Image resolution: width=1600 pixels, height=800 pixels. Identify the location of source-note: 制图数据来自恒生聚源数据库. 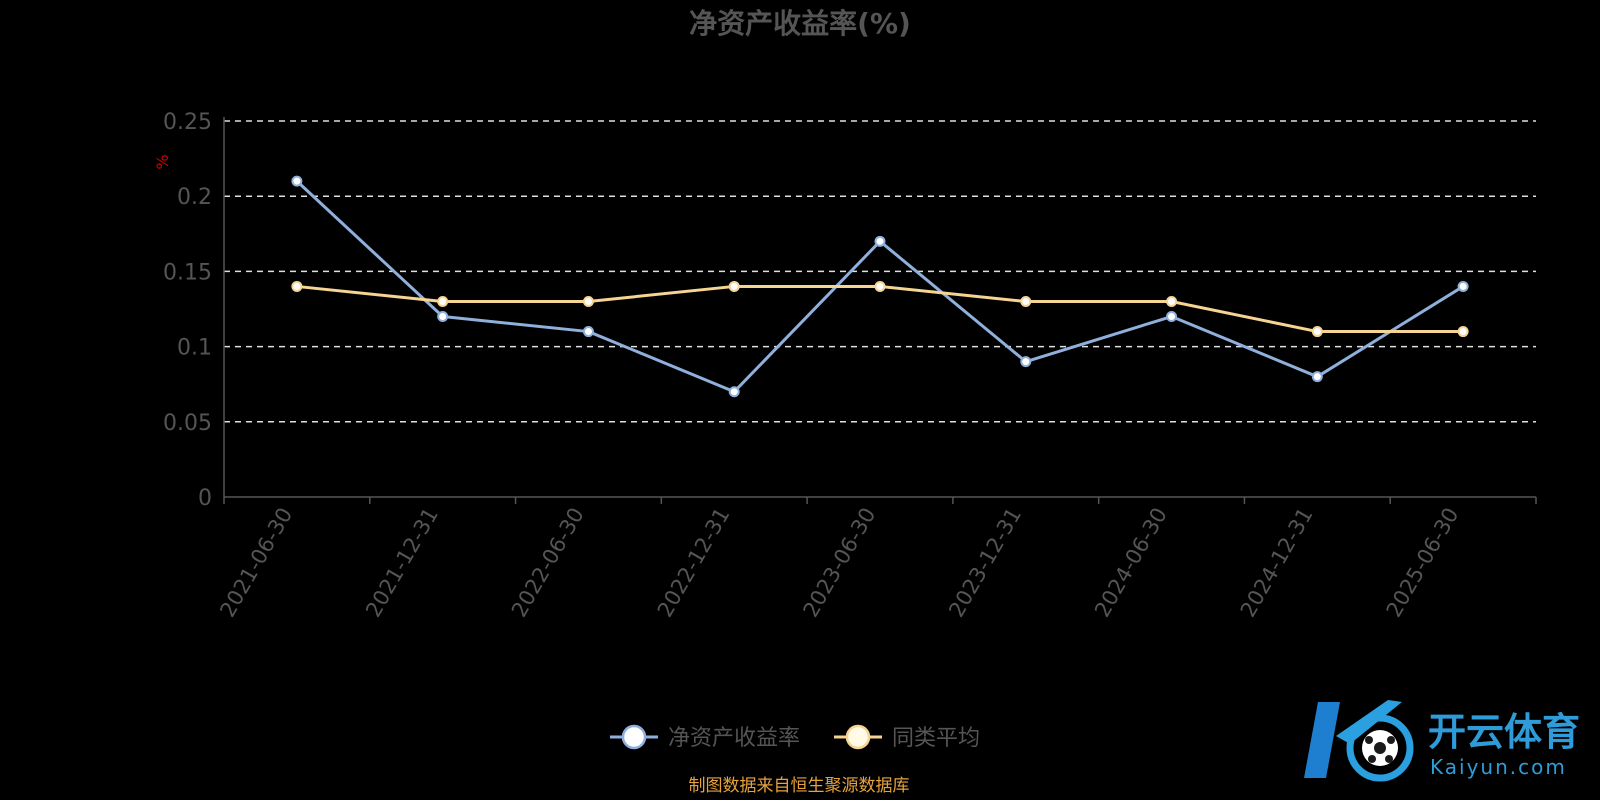
(799, 786).